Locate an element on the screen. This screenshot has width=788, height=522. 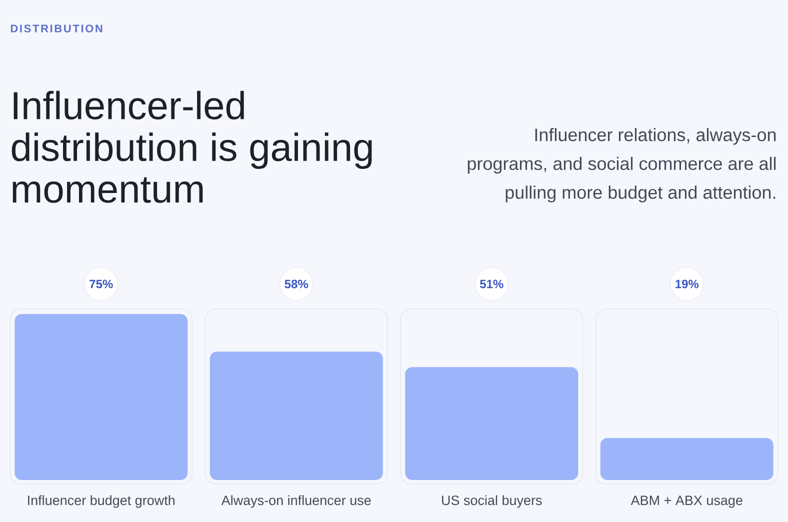
data-label: 19% is located at coordinates (687, 284).